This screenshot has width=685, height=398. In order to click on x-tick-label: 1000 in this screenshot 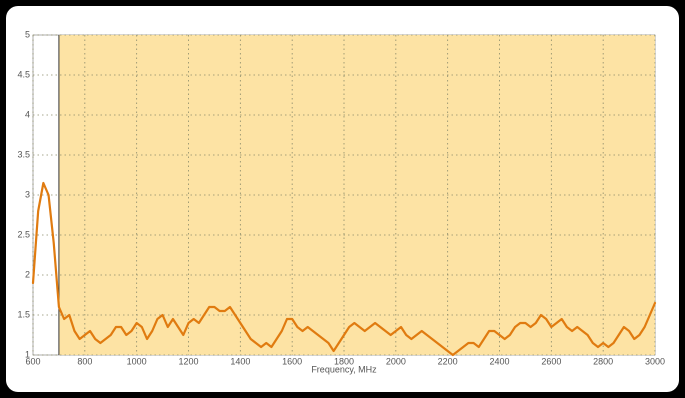, I will do `click(137, 361)`.